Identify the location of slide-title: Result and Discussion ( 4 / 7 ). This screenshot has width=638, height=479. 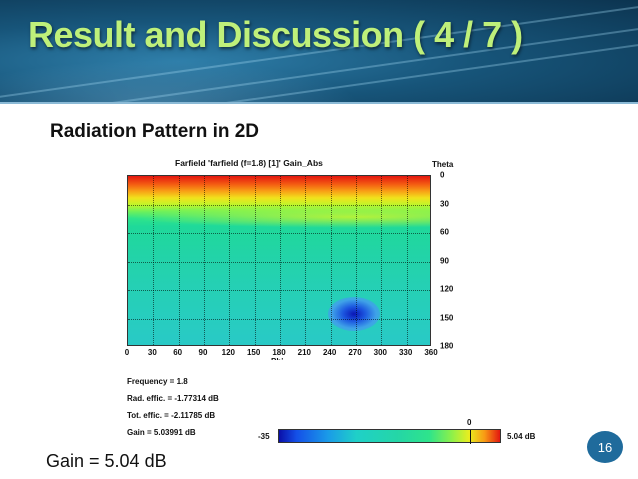
(275, 34).